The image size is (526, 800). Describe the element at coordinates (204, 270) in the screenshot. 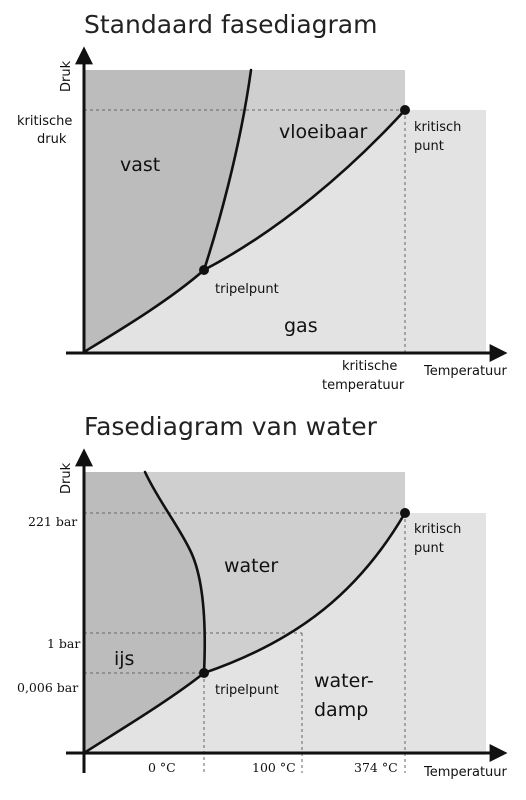

I see `triple-point-marker` at that location.